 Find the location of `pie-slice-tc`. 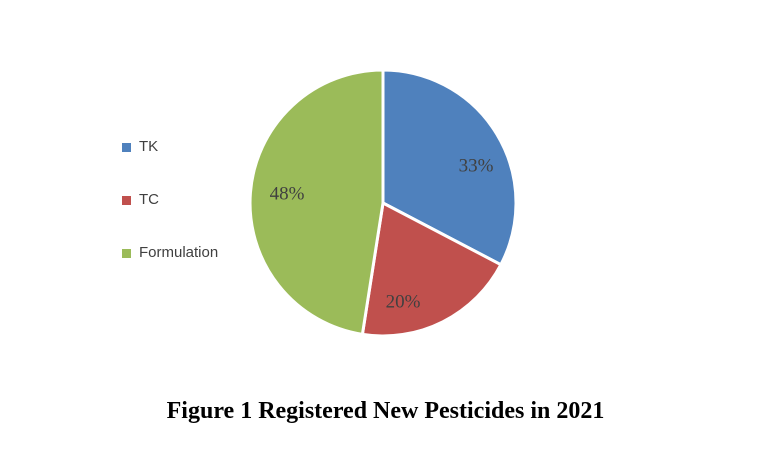

pie-slice-tc is located at coordinates (431, 269).